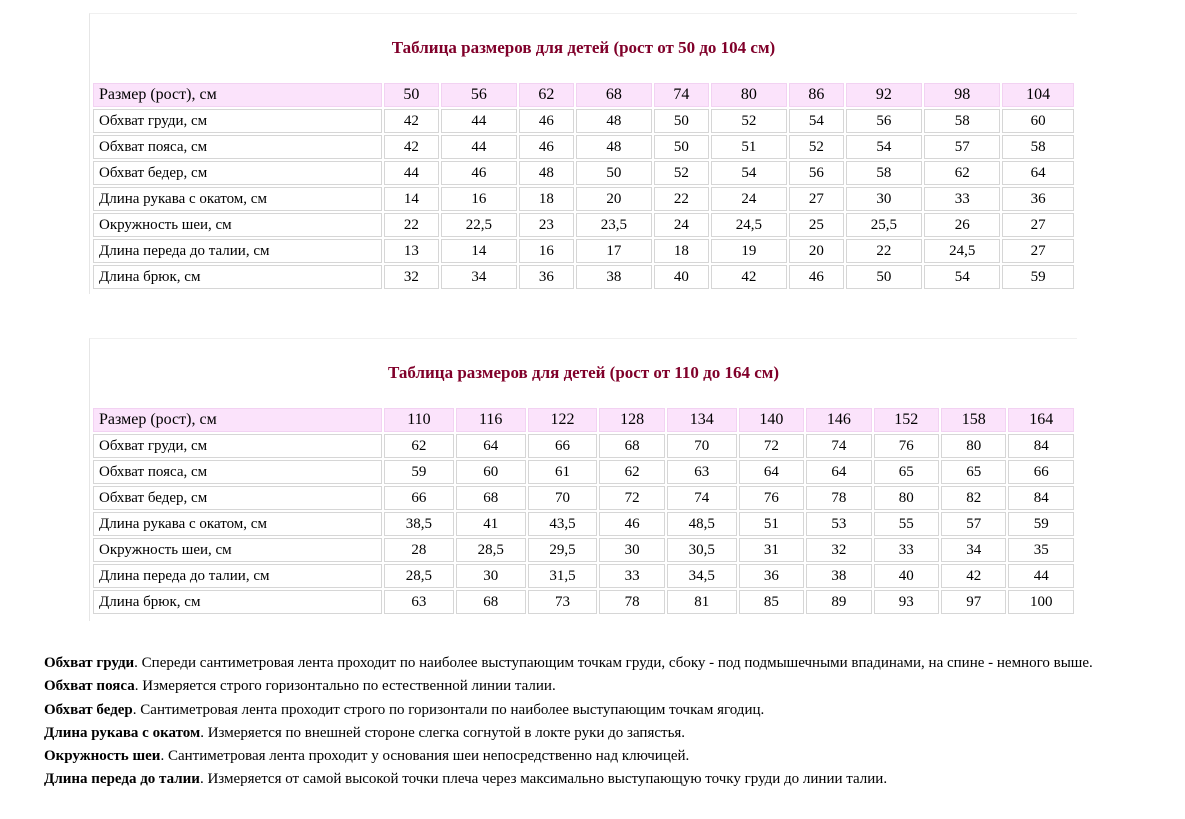 The width and height of the screenshot is (1185, 819). What do you see at coordinates (749, 147) in the screenshot?
I see `table-cell: 51` at bounding box center [749, 147].